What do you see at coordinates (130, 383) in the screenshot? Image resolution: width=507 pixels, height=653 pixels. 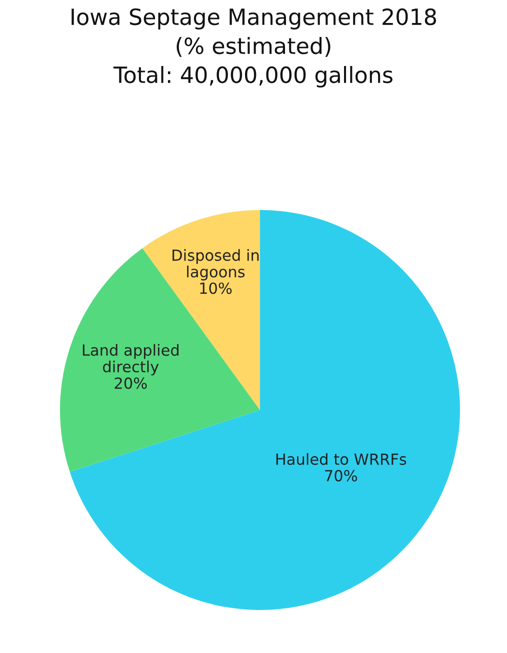 I see `data-label: 20%` at bounding box center [130, 383].